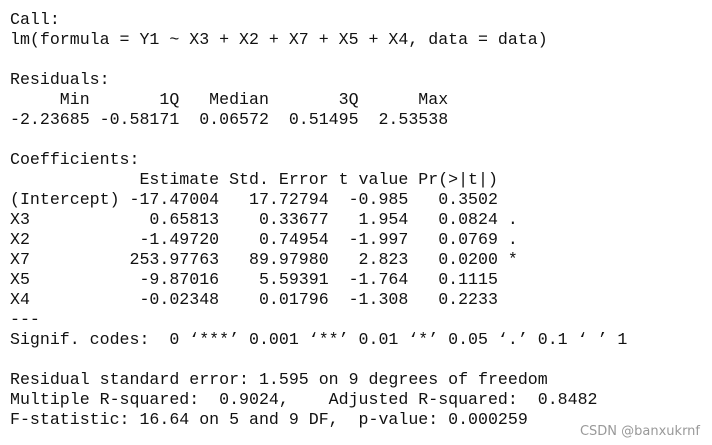 The height and width of the screenshot is (445, 712). I want to click on output-line: X5 -9.87016 5.59391 -1.764 0.1115, so click(264, 279).